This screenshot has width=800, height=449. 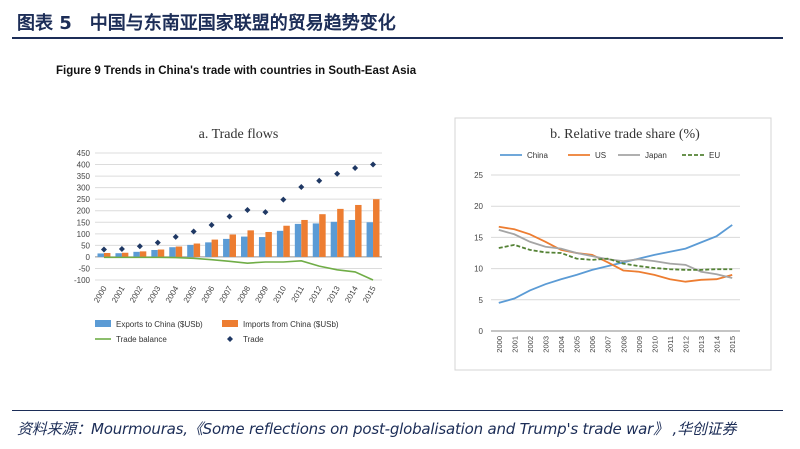 What do you see at coordinates (244, 294) in the screenshot?
I see `chart-a-x-tick: 2008` at bounding box center [244, 294].